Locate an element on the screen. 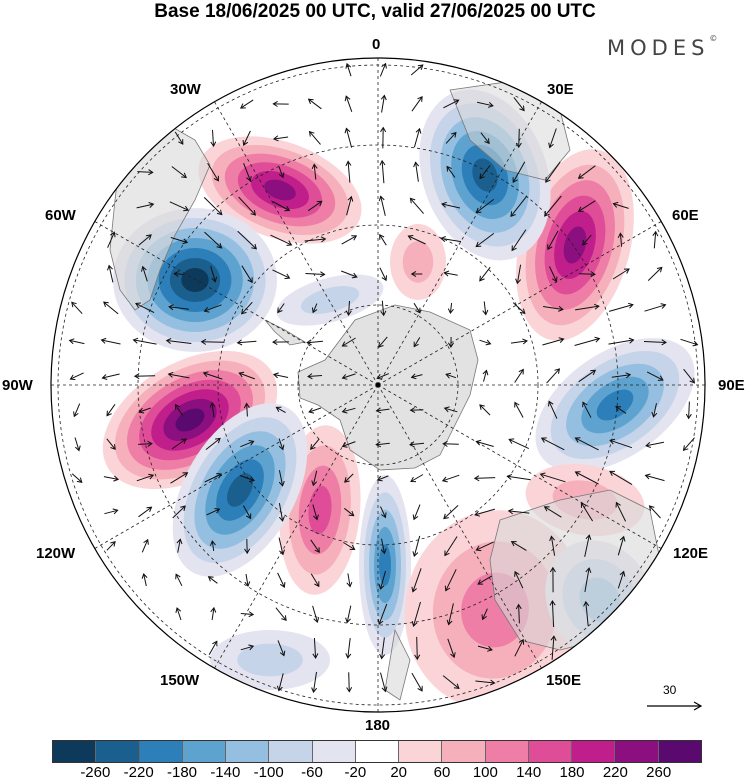 The width and height of the screenshot is (750, 783). colorbar-swatch is located at coordinates (161, 751).